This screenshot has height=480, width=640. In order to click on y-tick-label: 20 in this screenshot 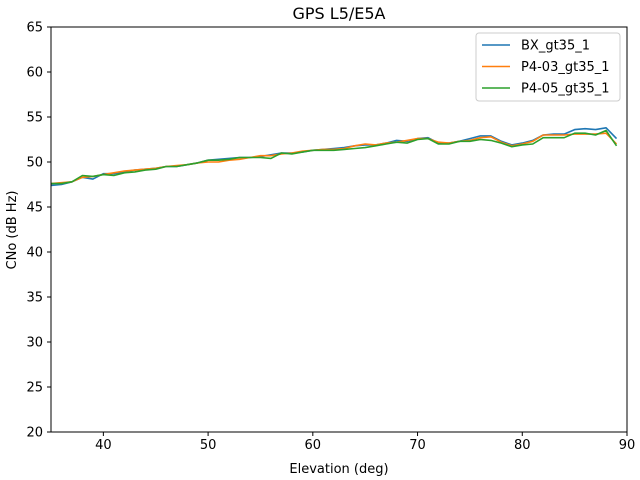, I will do `click(34, 433)`.